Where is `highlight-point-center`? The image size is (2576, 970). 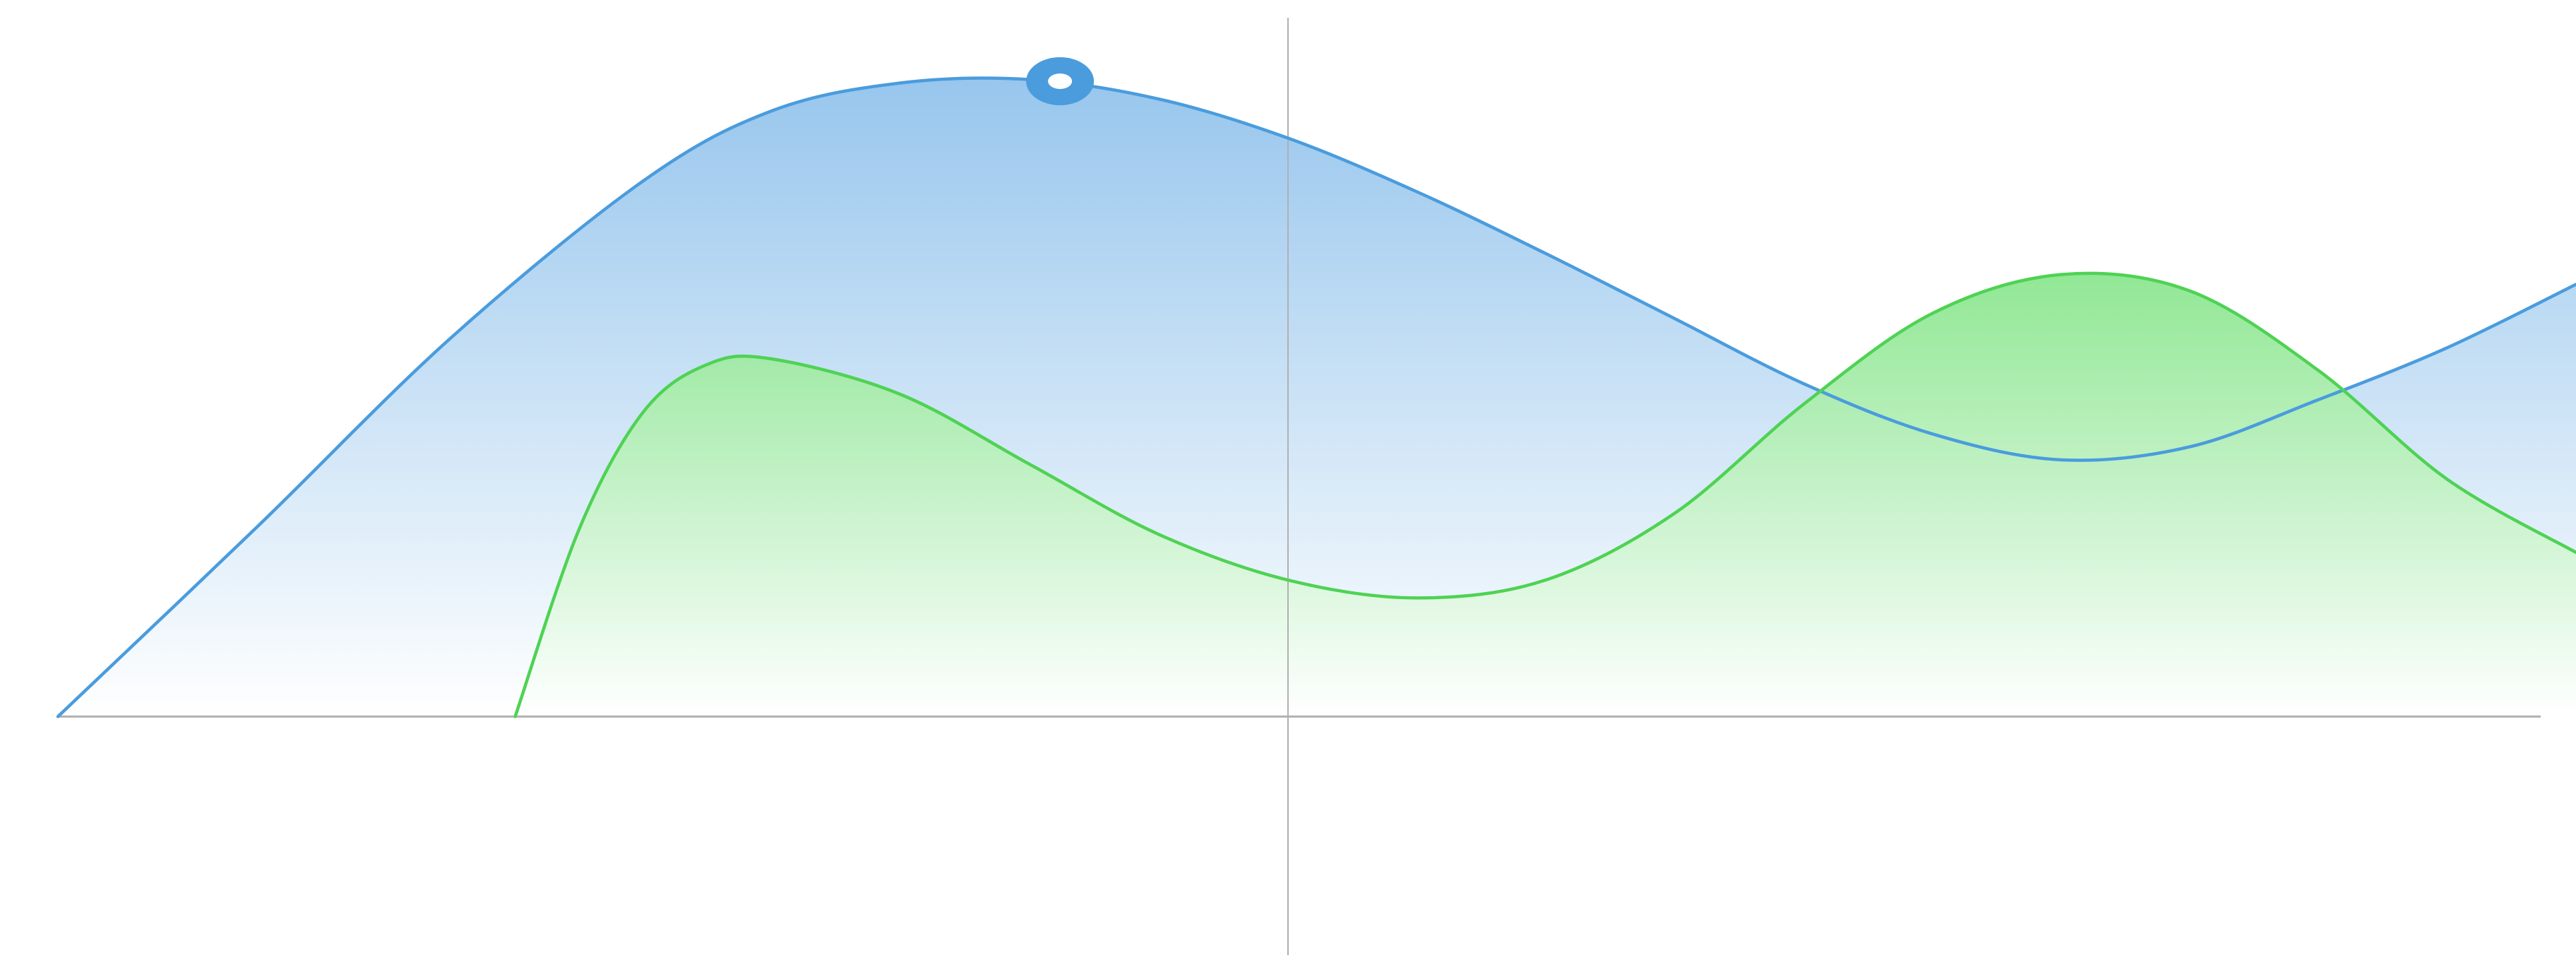 highlight-point-center is located at coordinates (1060, 81).